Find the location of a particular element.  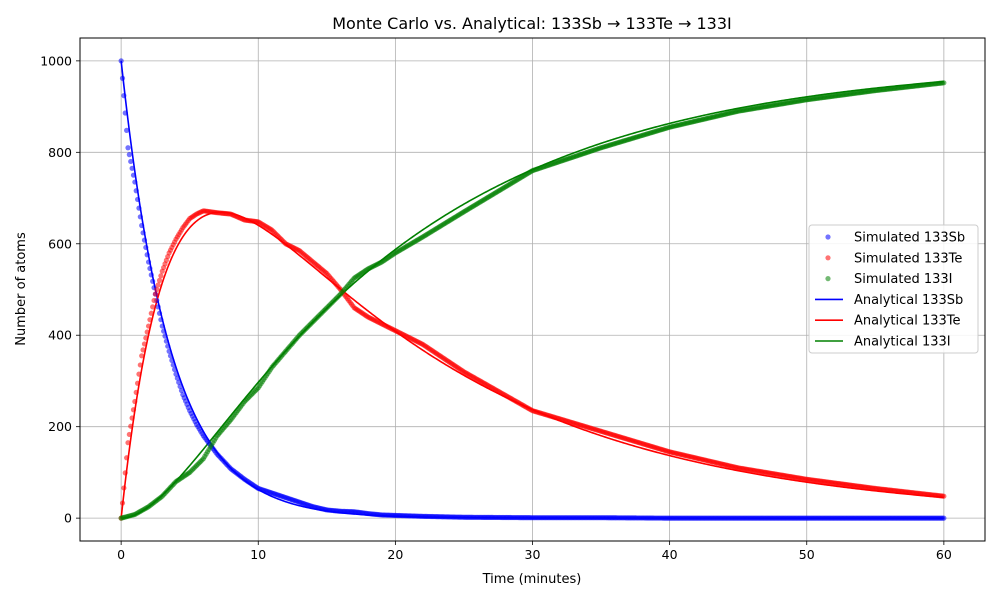

legend-label: Analytical 133Te is located at coordinates (907, 321).